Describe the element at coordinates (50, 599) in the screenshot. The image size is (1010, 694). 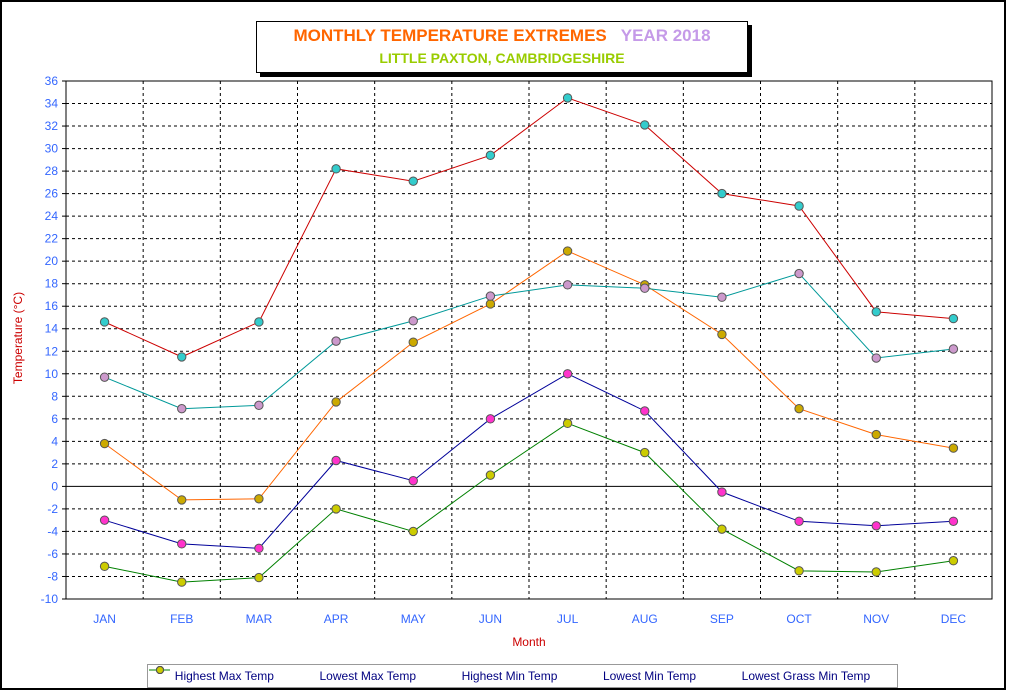
I see `y-tick-label: -10` at that location.